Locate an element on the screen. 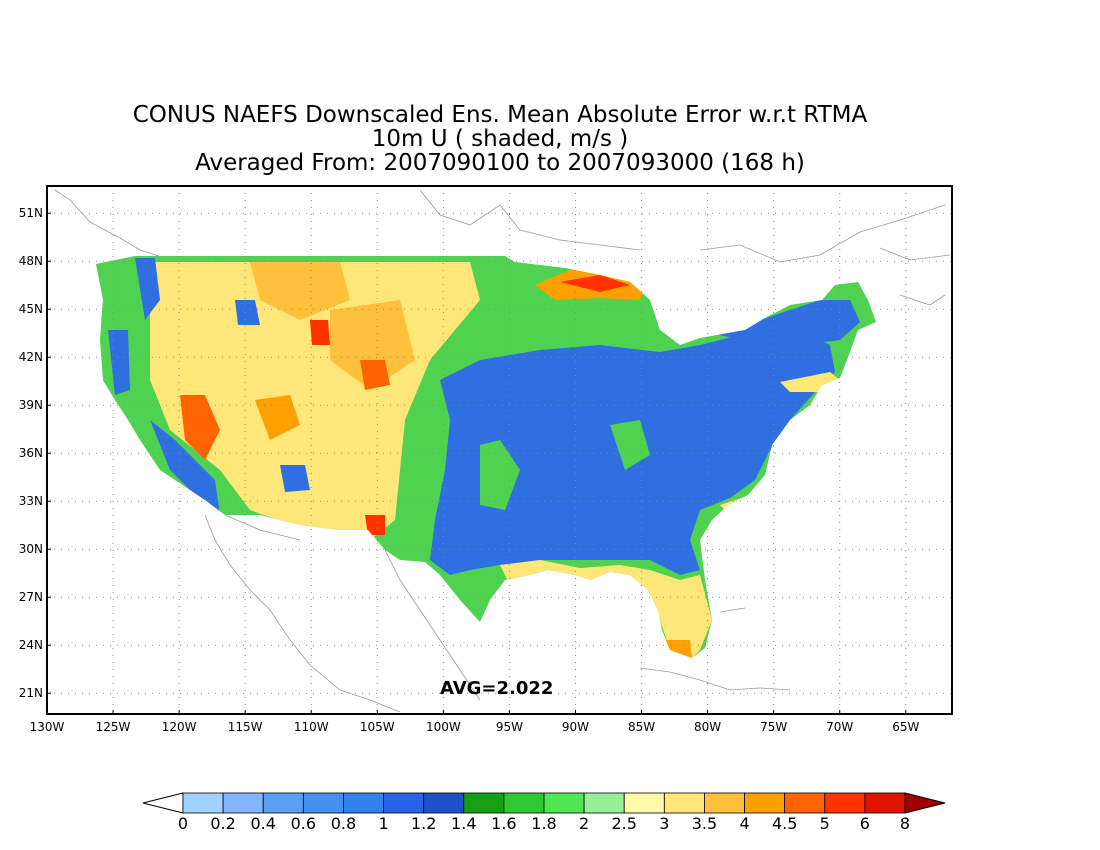  lat-tick-label: 45N is located at coordinates (31, 309).